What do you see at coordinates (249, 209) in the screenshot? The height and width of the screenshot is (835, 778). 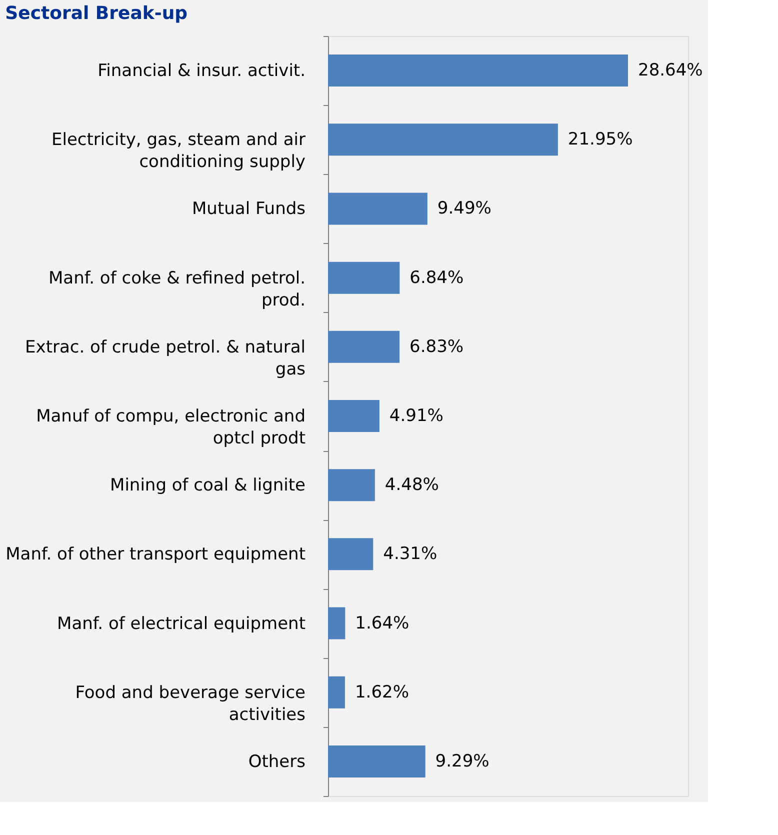 I see `y-tick-label: Mutual Funds` at bounding box center [249, 209].